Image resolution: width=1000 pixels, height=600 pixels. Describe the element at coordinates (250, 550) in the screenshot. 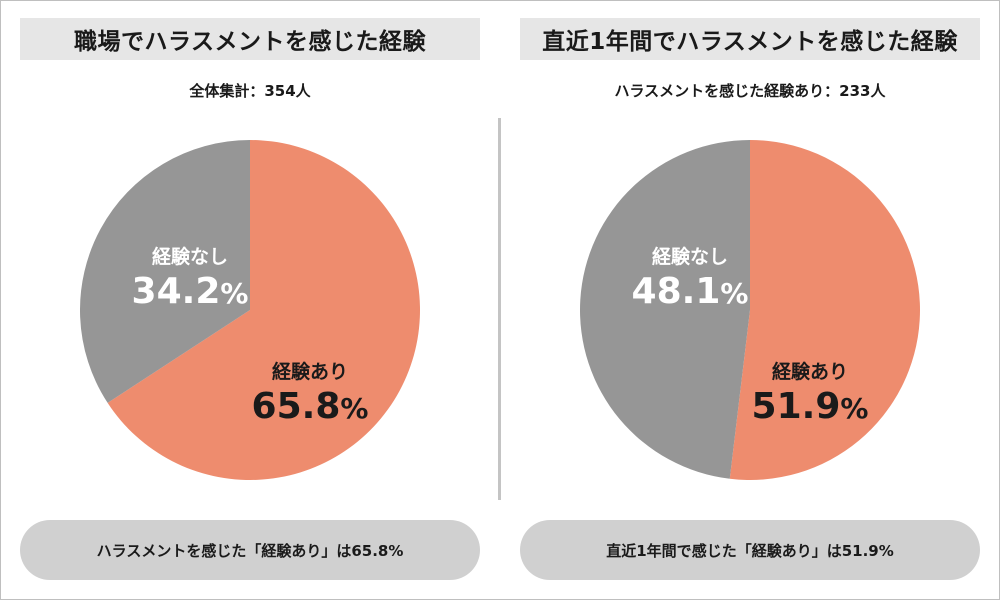

I see `summary-pill: ハラスメントを感じた「経験あり」は65.8%` at that location.